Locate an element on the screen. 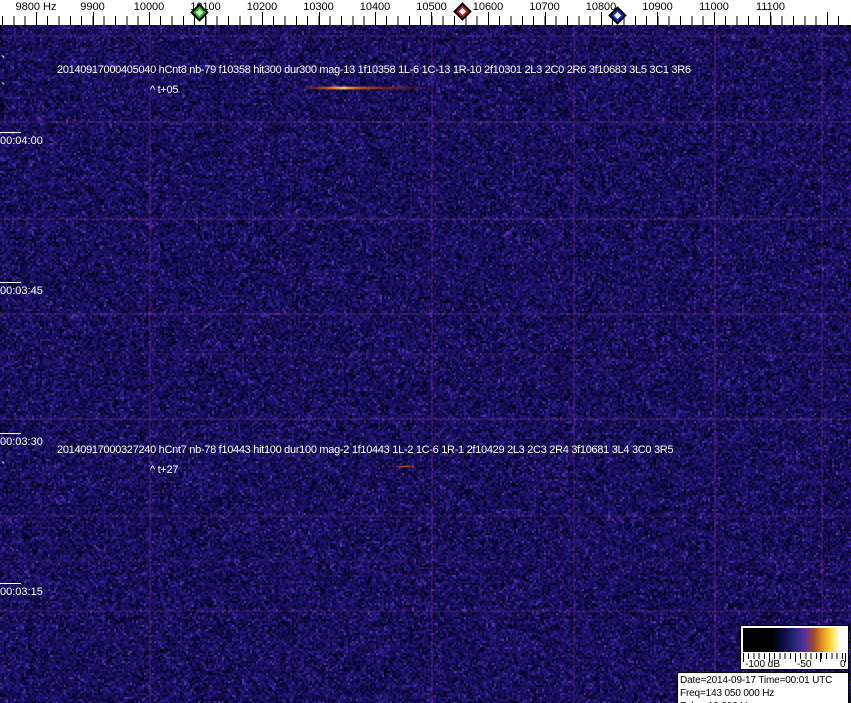  freq-axis-label: 10000 is located at coordinates (149, 7).